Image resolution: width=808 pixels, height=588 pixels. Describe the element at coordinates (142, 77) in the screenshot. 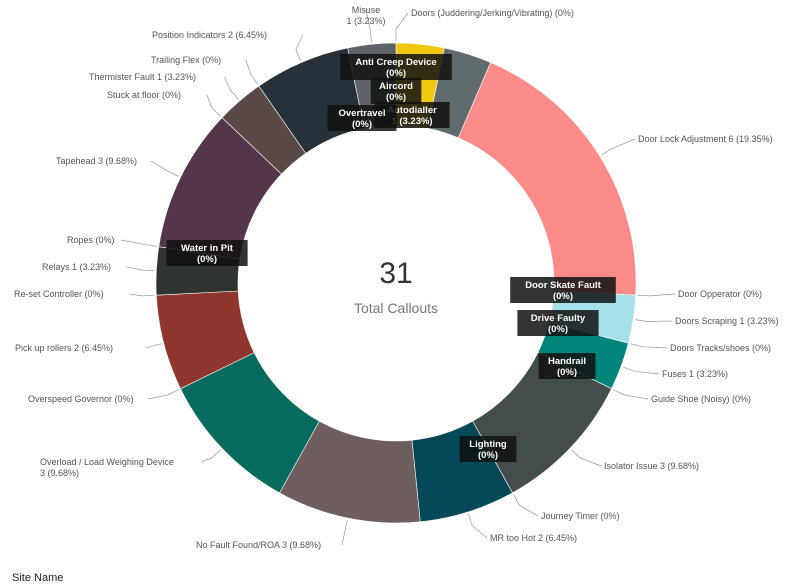

I see `outside-label-thermister-fault: Thermister Fault 1 (3.23%)` at that location.